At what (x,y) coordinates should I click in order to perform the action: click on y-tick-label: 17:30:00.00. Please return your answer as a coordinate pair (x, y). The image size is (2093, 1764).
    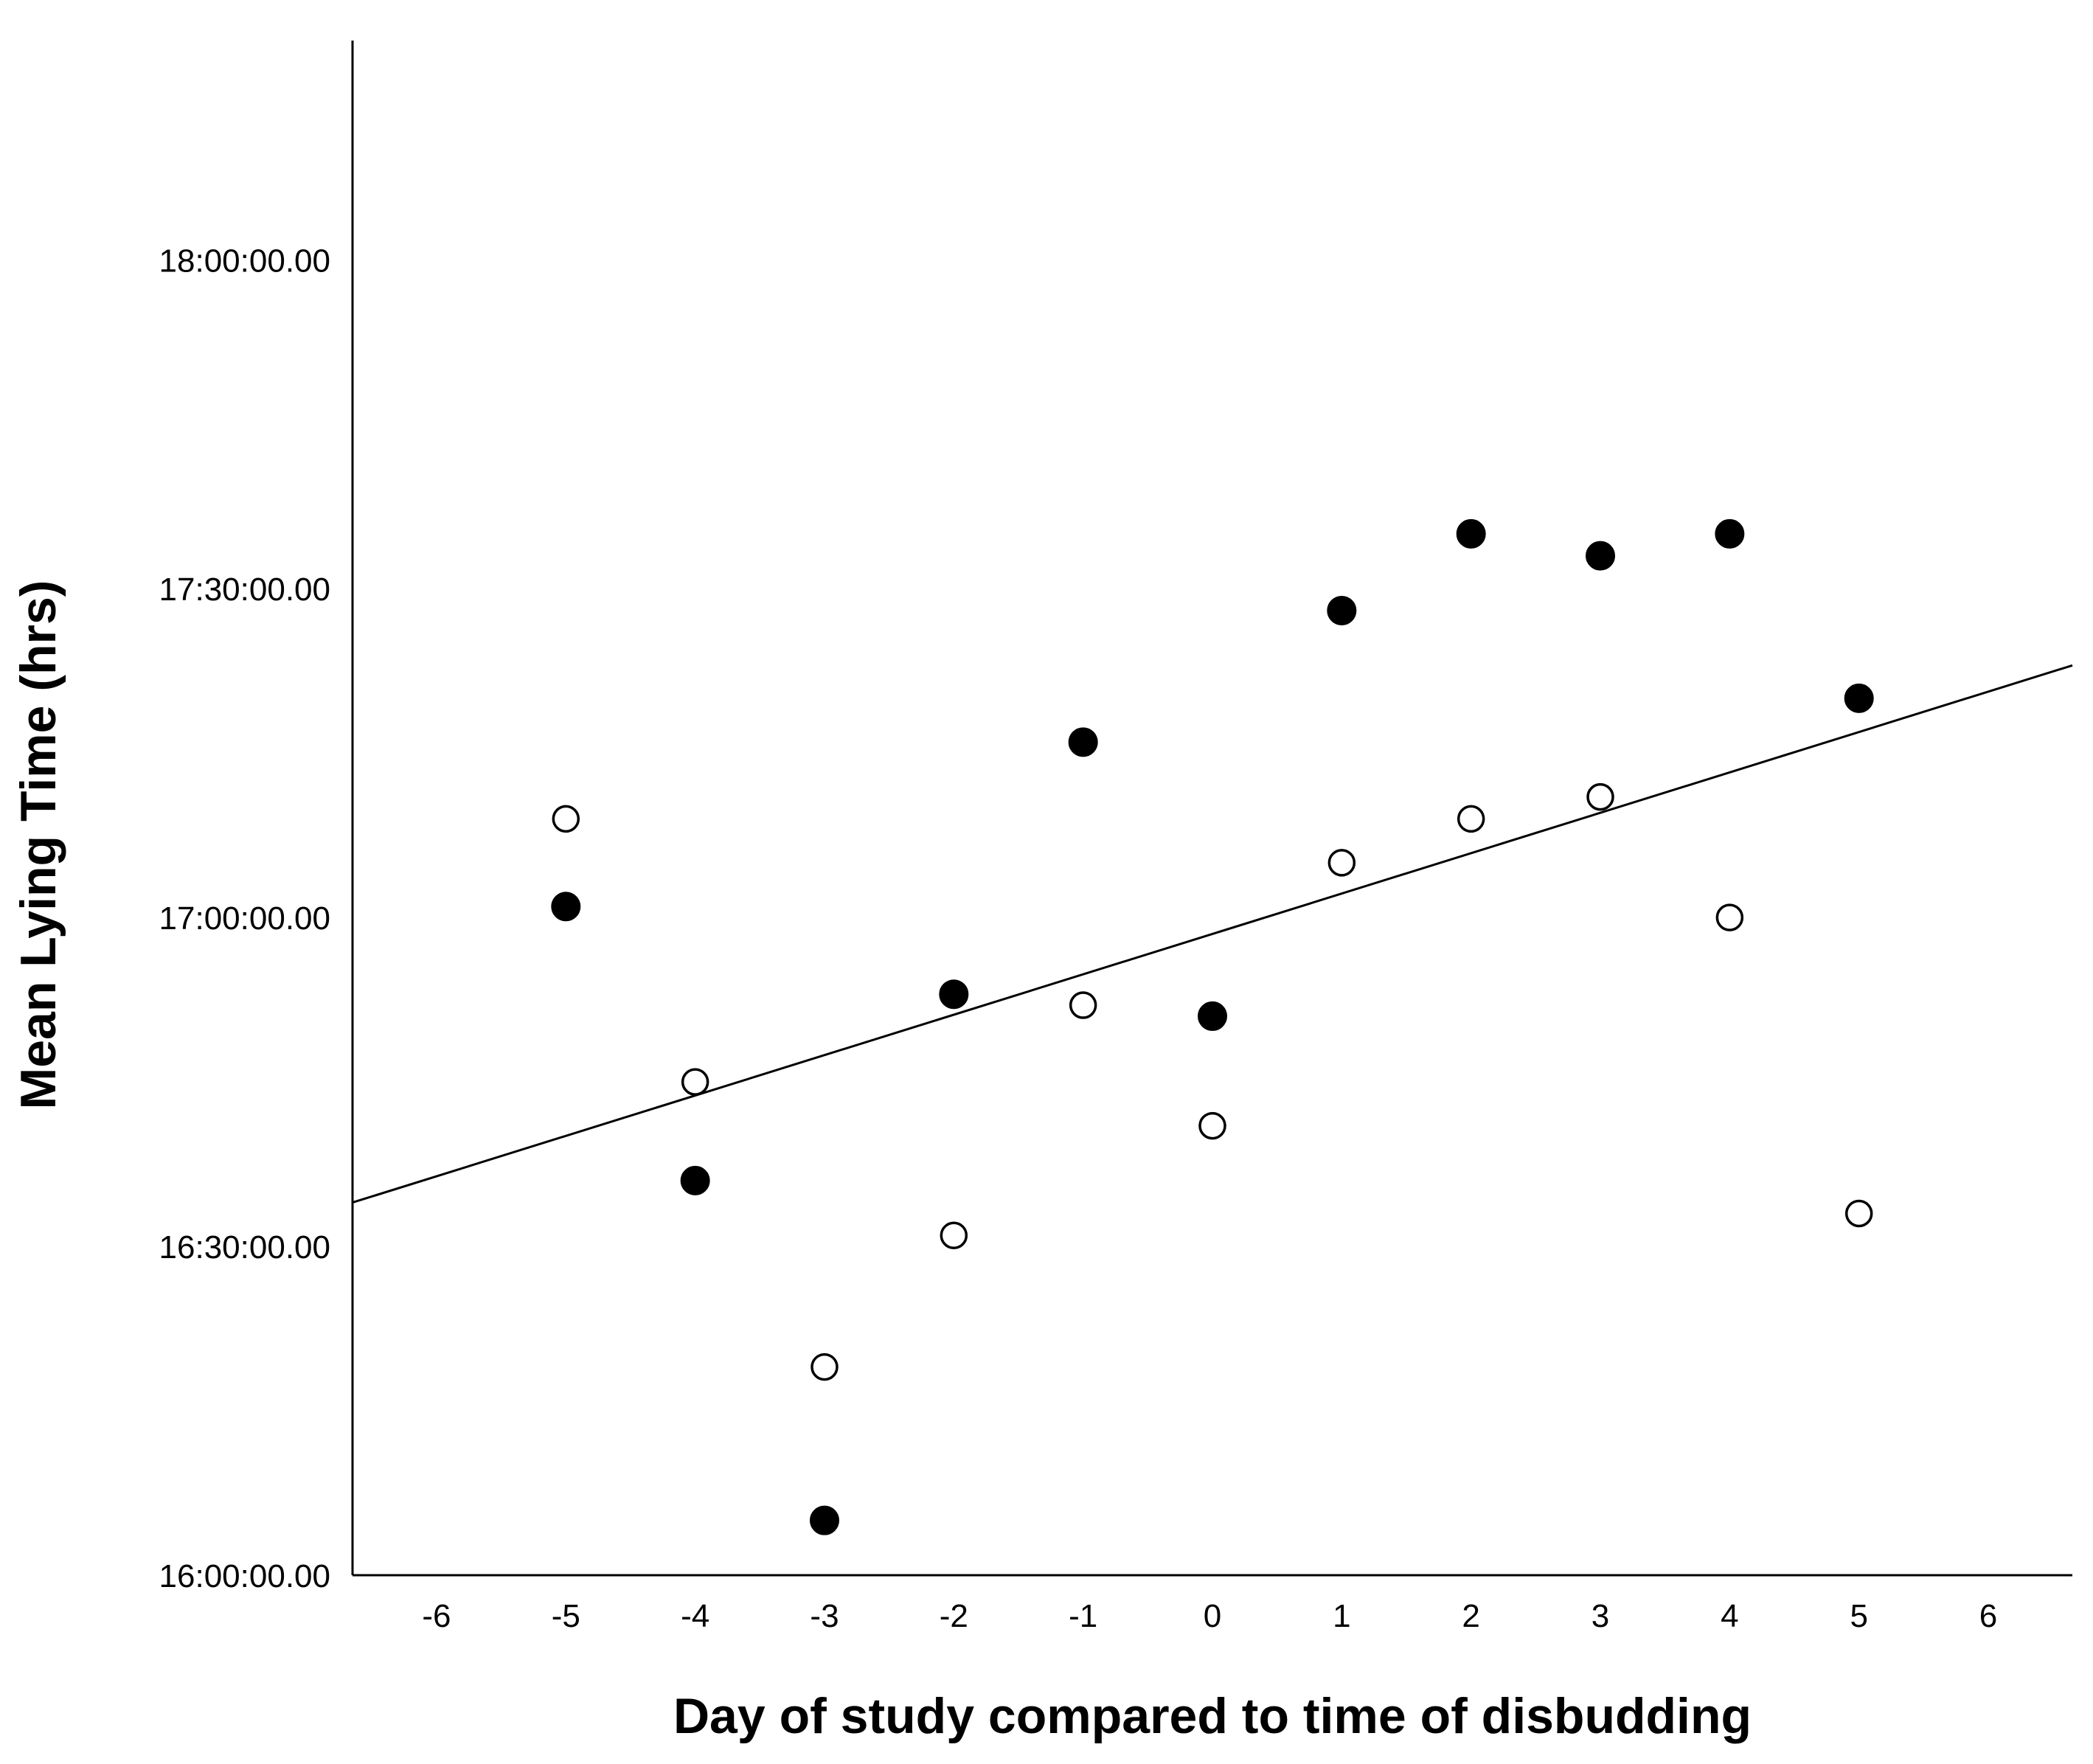
    Looking at the image, I should click on (244, 590).